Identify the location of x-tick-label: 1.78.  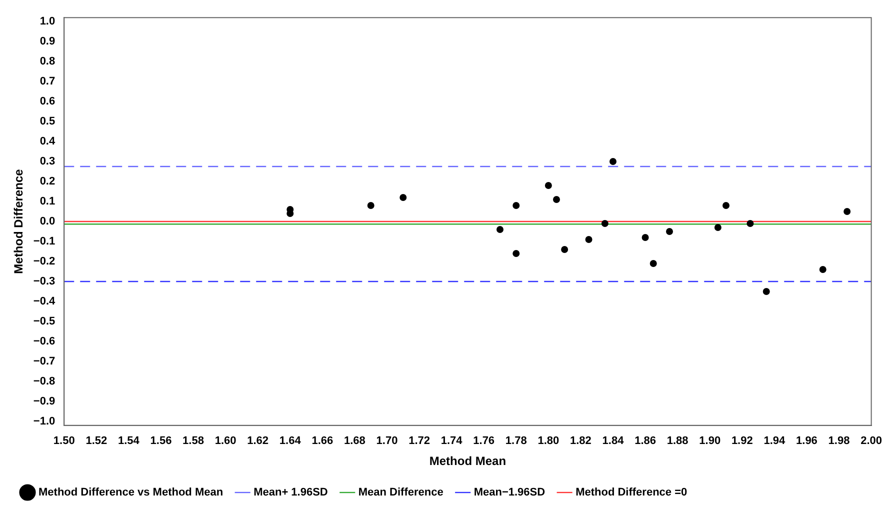
(516, 441).